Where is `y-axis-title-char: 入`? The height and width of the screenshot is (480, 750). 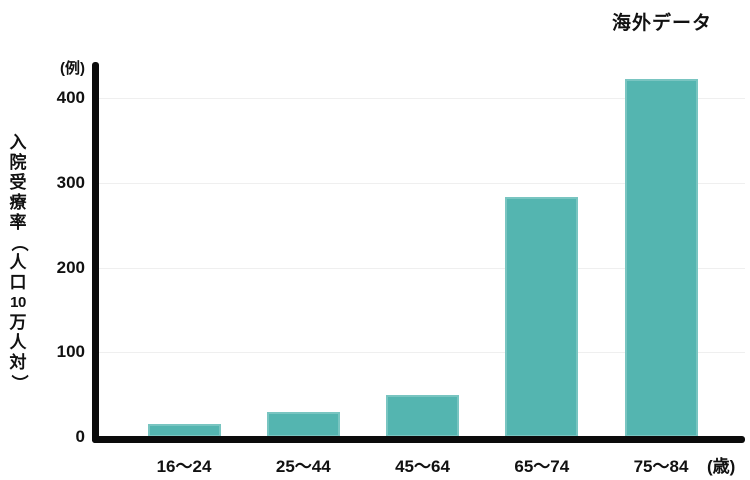
y-axis-title-char: 入 is located at coordinates (18, 142).